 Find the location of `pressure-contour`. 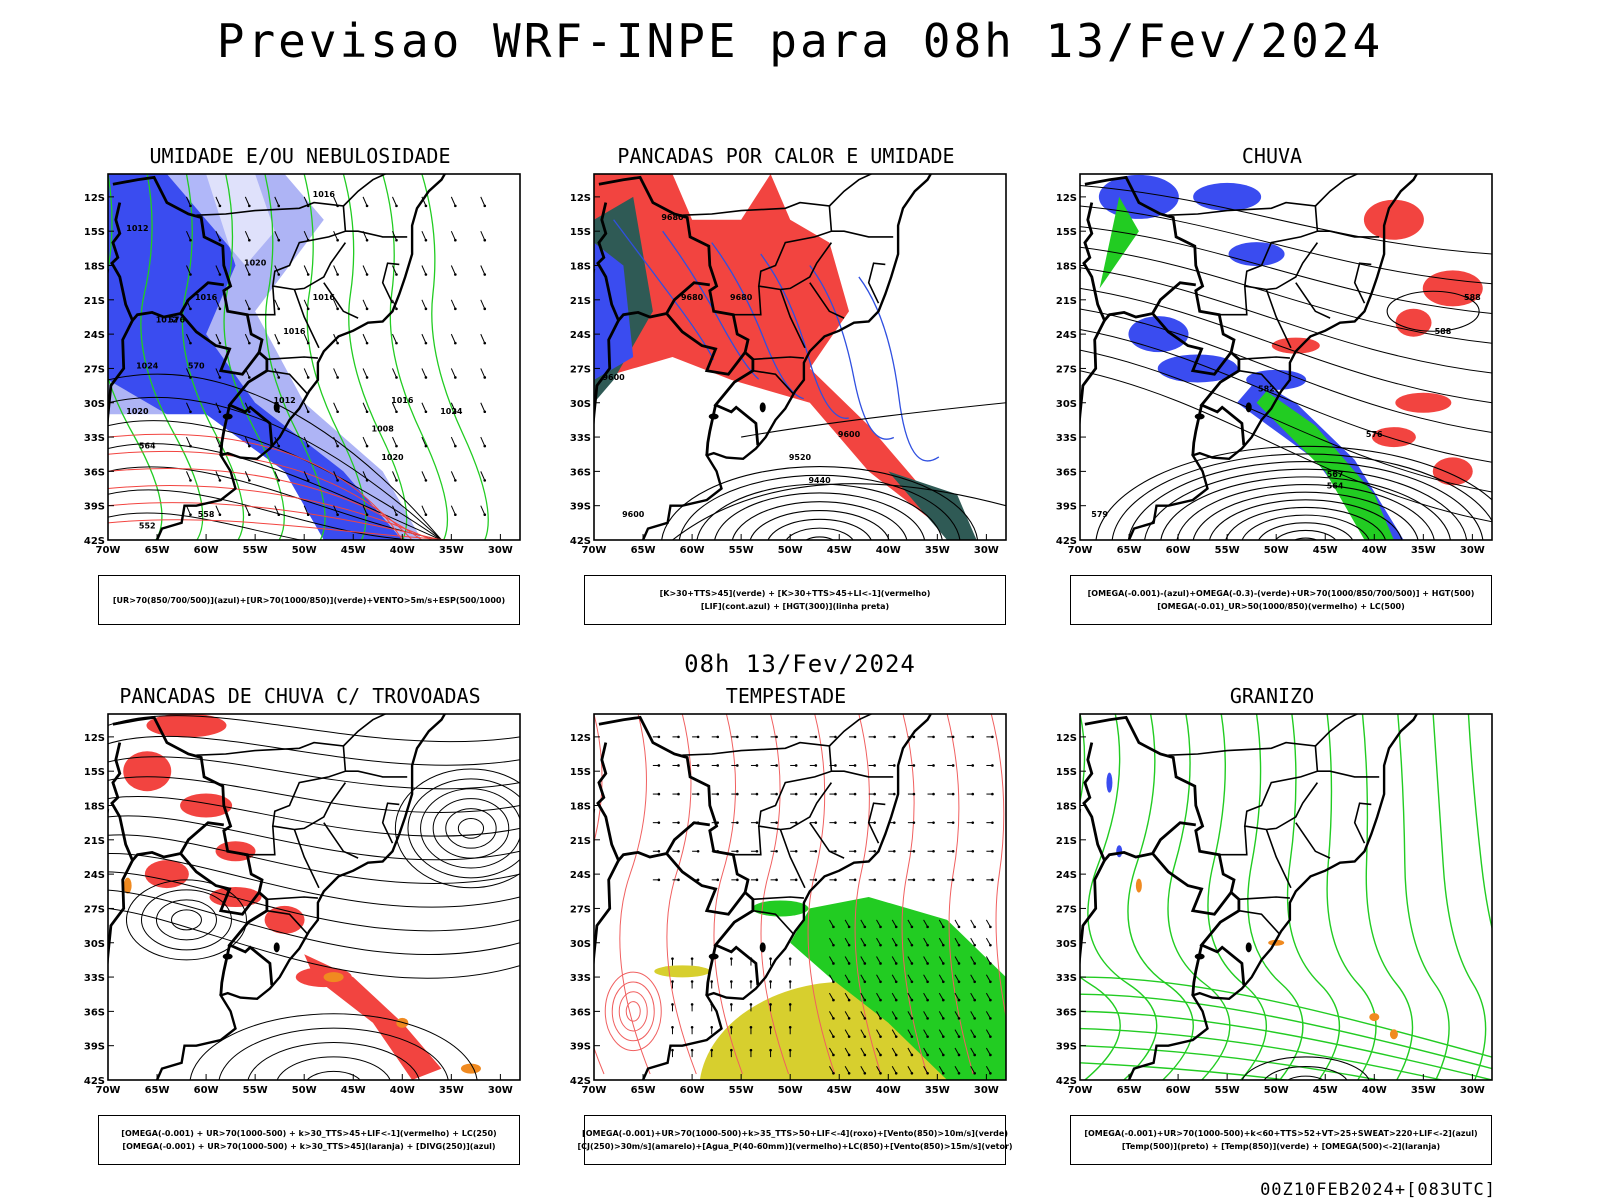

pressure-contour is located at coordinates (275, 491).